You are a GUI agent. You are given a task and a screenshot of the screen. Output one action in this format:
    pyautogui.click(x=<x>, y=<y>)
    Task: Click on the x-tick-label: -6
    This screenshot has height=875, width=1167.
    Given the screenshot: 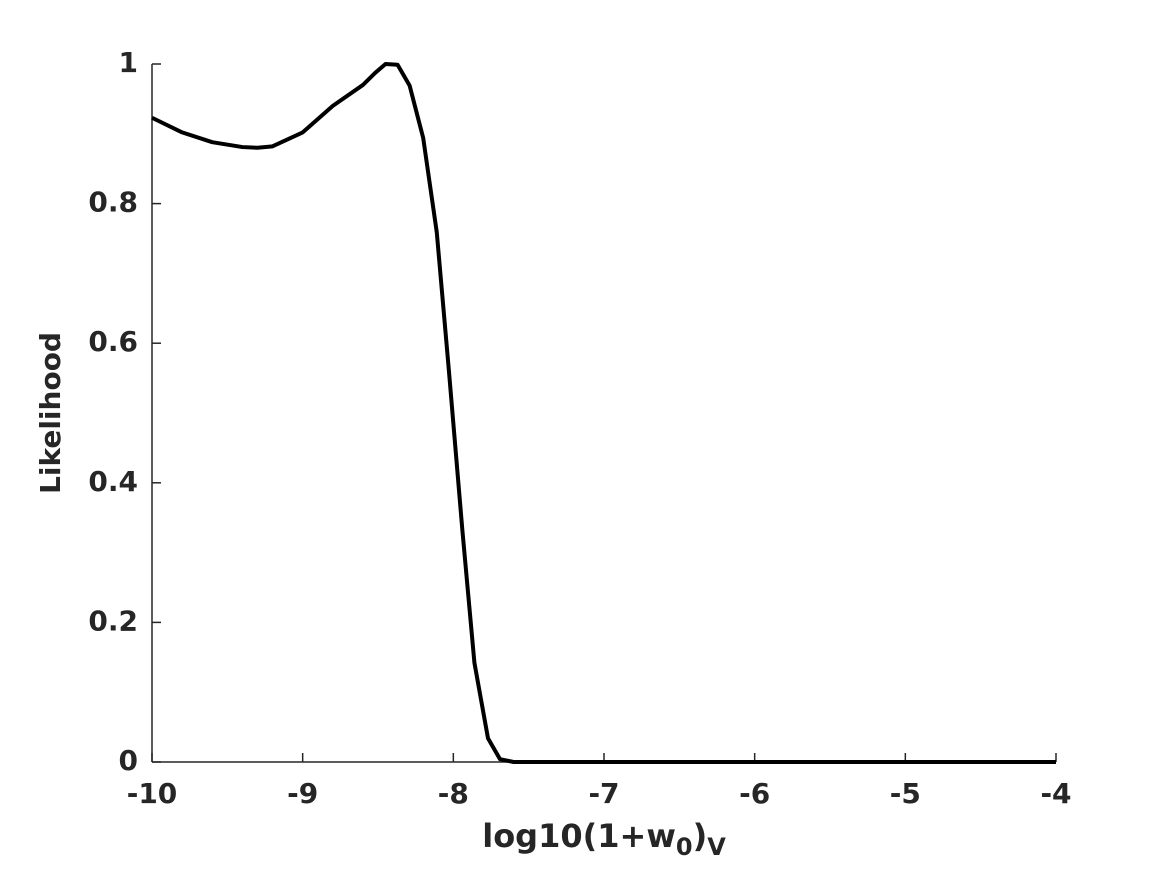 What is the action you would take?
    pyautogui.click(x=754, y=793)
    